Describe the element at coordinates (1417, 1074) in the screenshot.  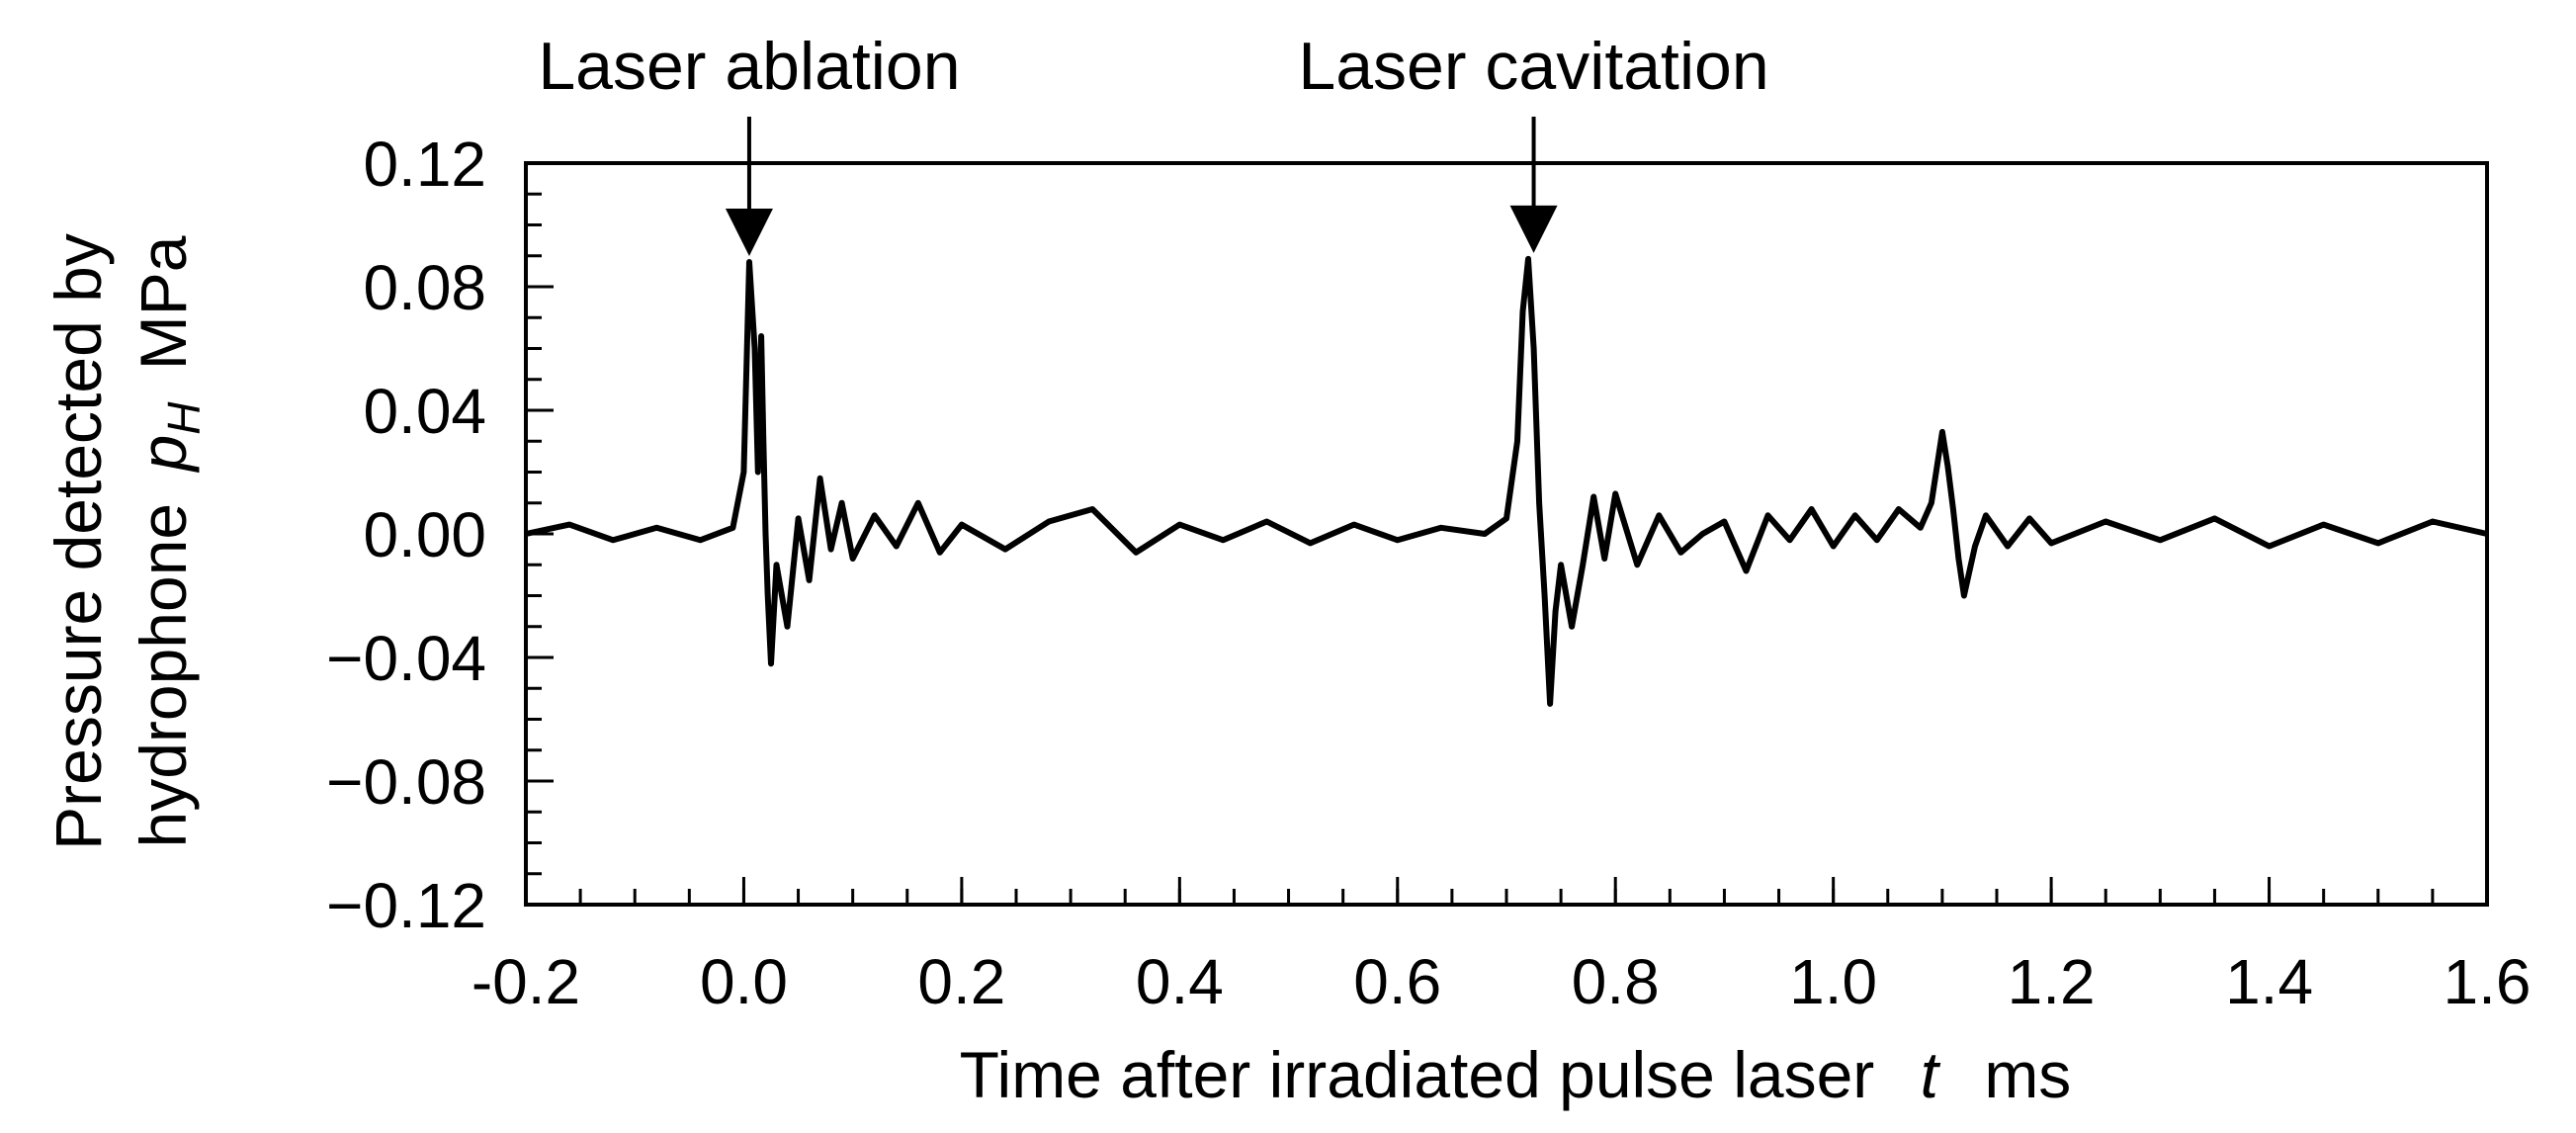
I see `x-axis-title-text: Time after irradiated pulse laser` at that location.